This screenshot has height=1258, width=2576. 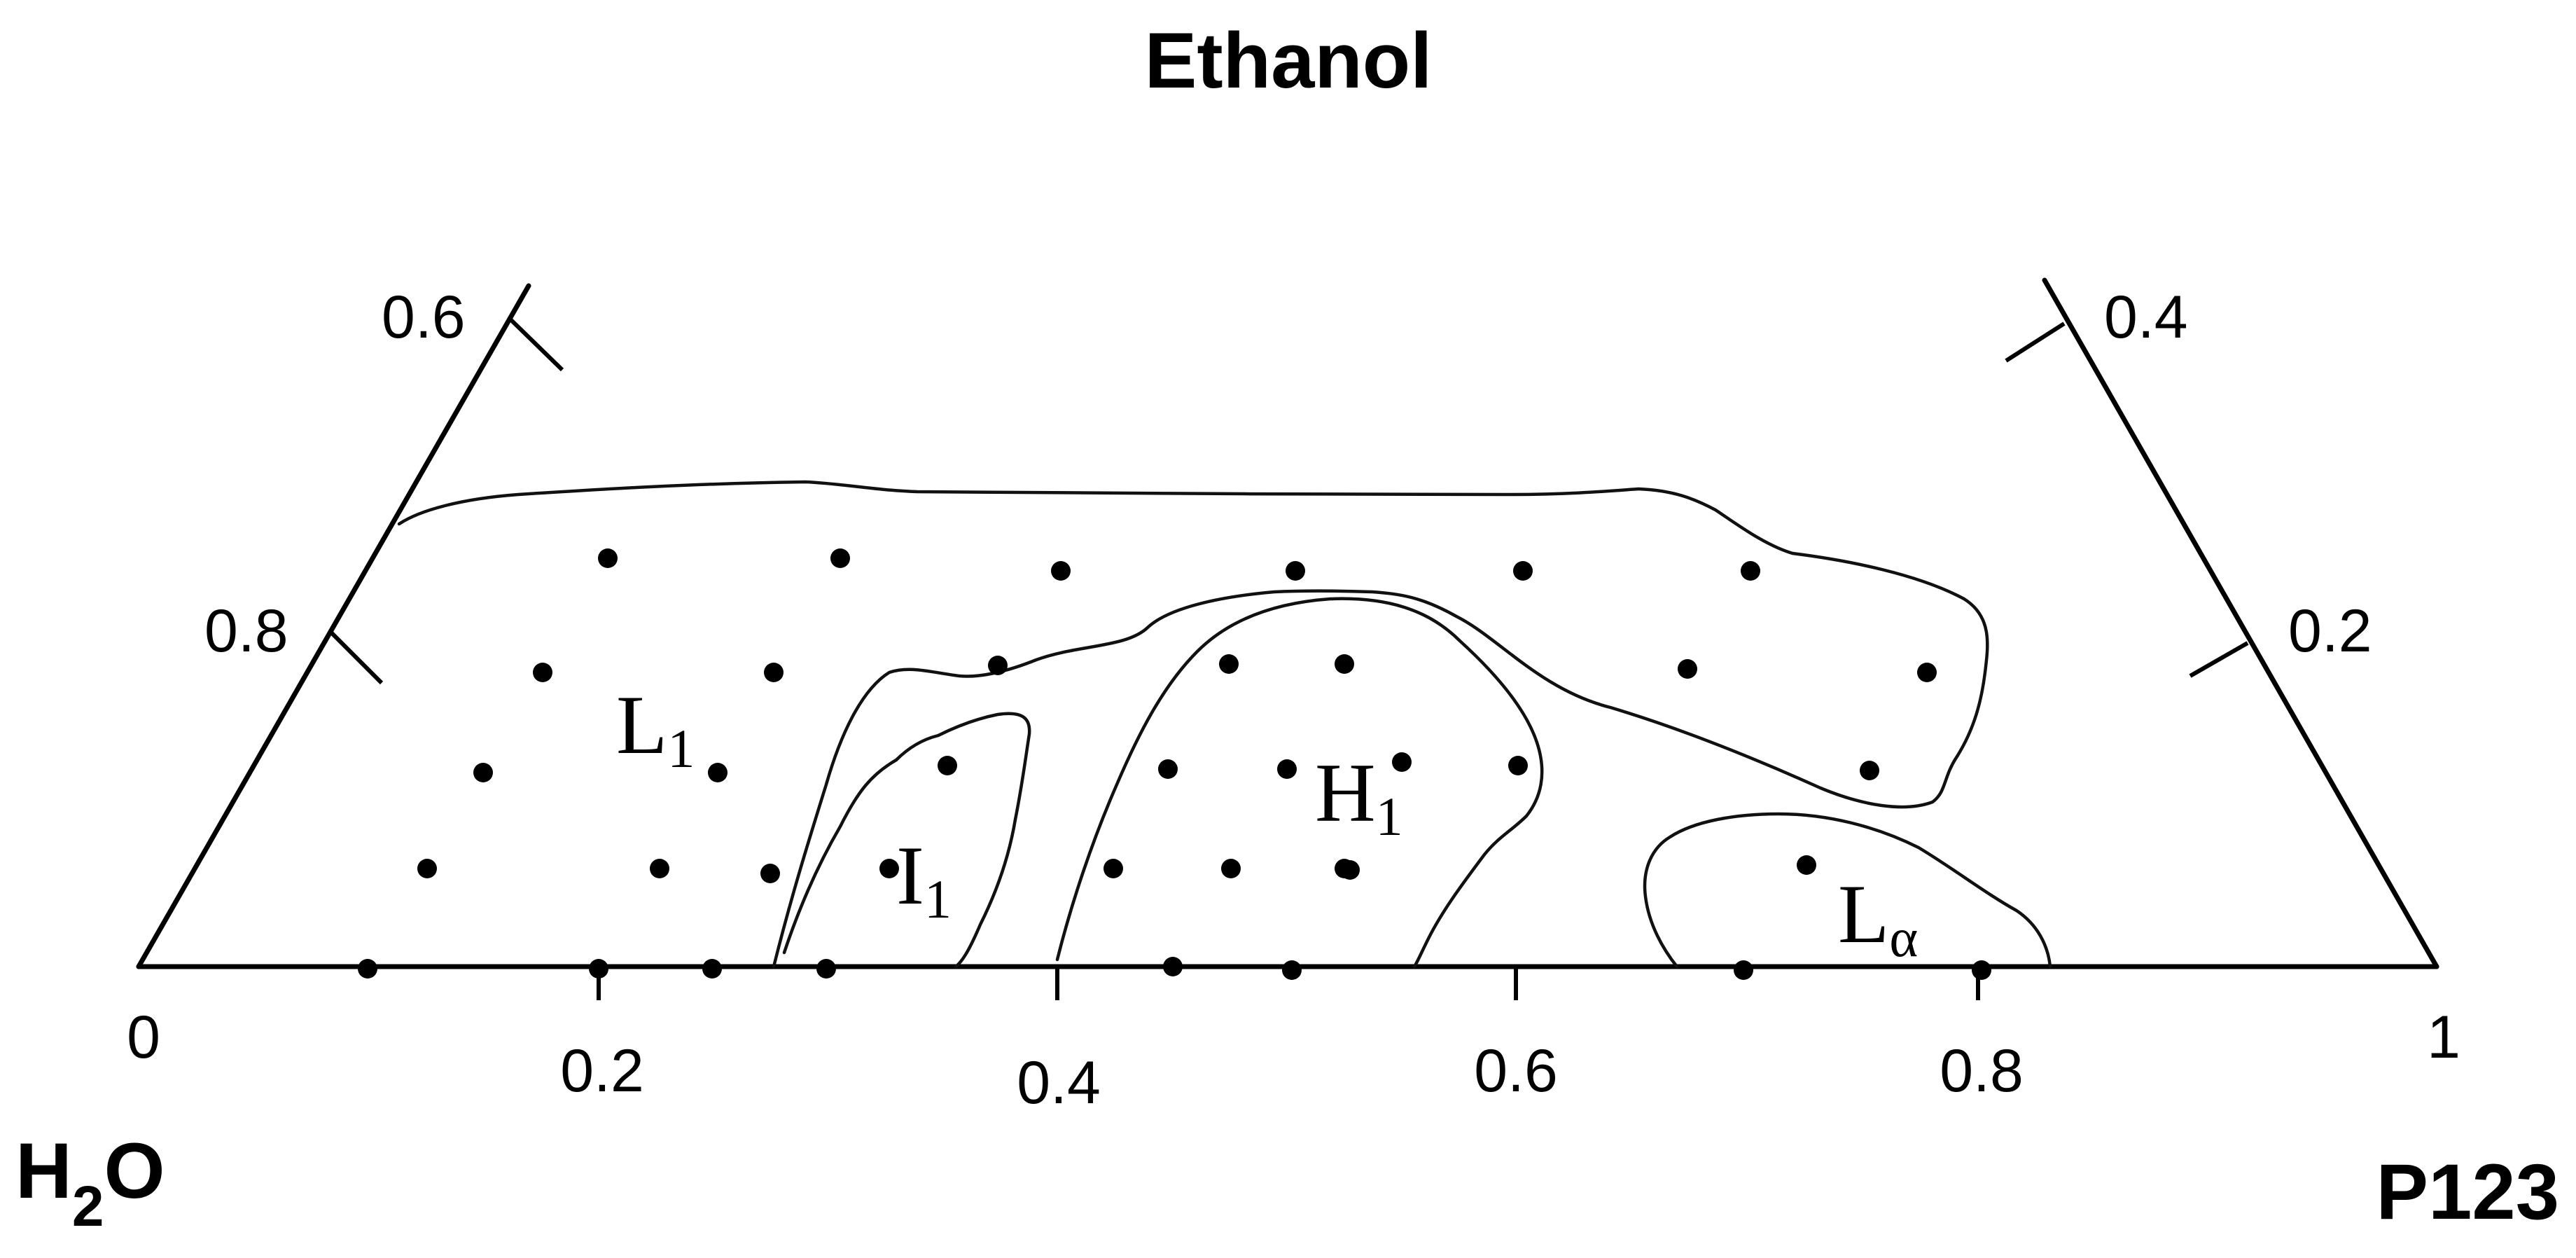 What do you see at coordinates (2443, 1037) in the screenshot?
I see `bottom-tick-label-1: 1` at bounding box center [2443, 1037].